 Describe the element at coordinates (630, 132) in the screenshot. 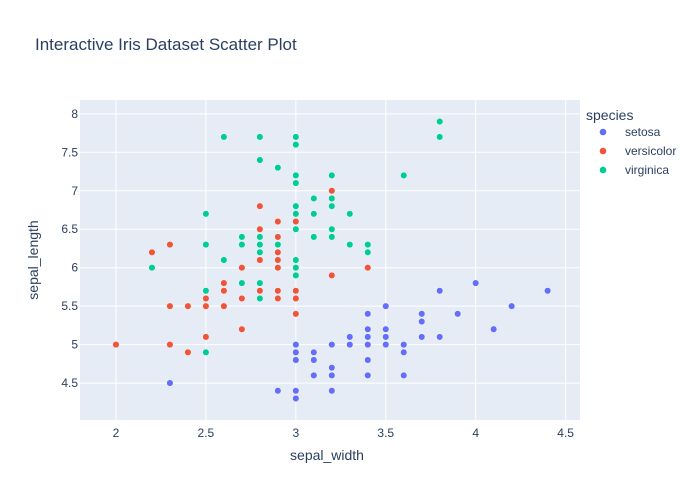

I see `legend-item-setosa: setosa` at that location.